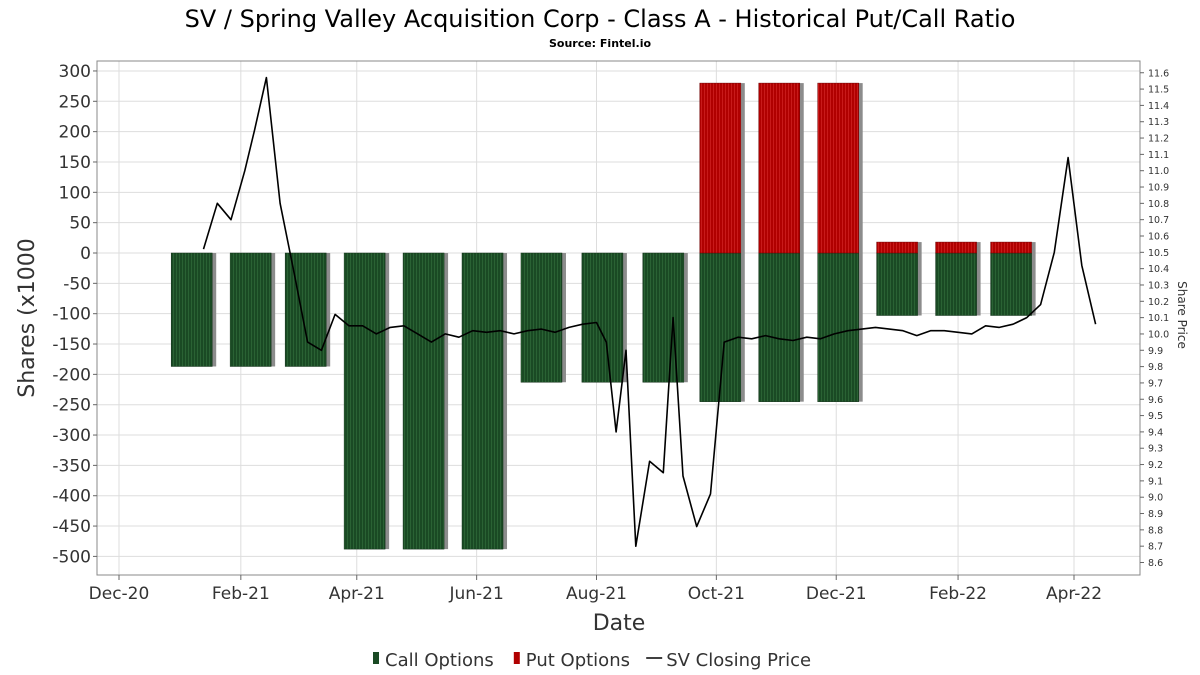 This screenshot has height=675, width=1200. What do you see at coordinates (1158, 139) in the screenshot?
I see `y2-tick-label: 11.2` at bounding box center [1158, 139].